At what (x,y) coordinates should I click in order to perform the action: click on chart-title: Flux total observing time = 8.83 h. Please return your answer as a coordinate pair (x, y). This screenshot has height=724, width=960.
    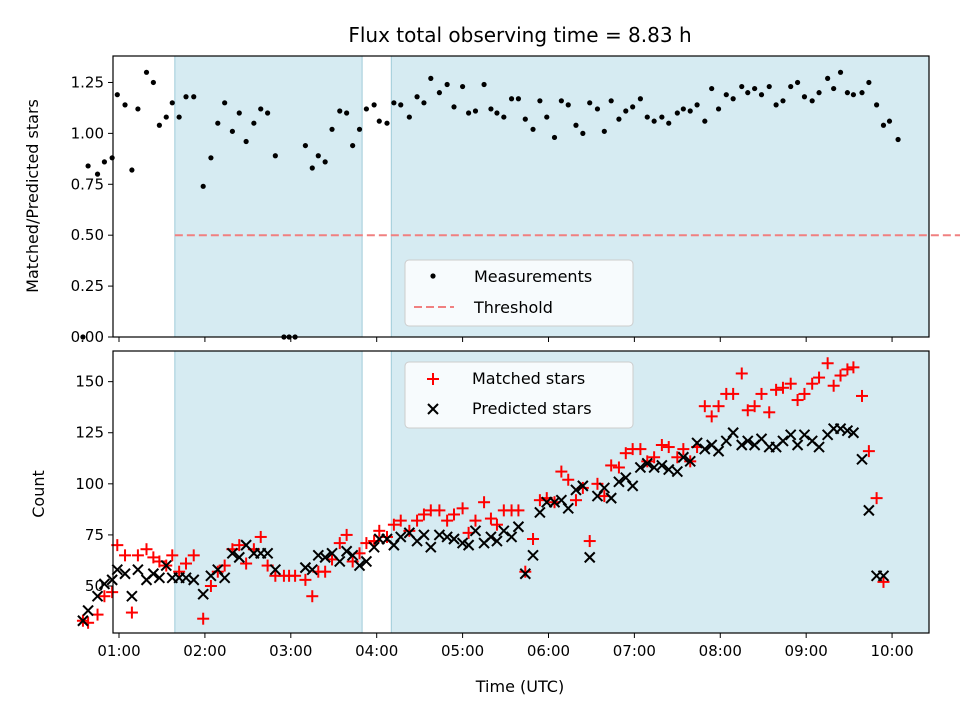
    Looking at the image, I should click on (519, 35).